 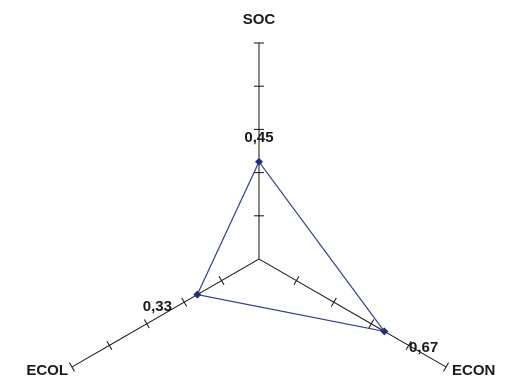 What do you see at coordinates (197, 294) in the screenshot?
I see `data-point-ecol` at bounding box center [197, 294].